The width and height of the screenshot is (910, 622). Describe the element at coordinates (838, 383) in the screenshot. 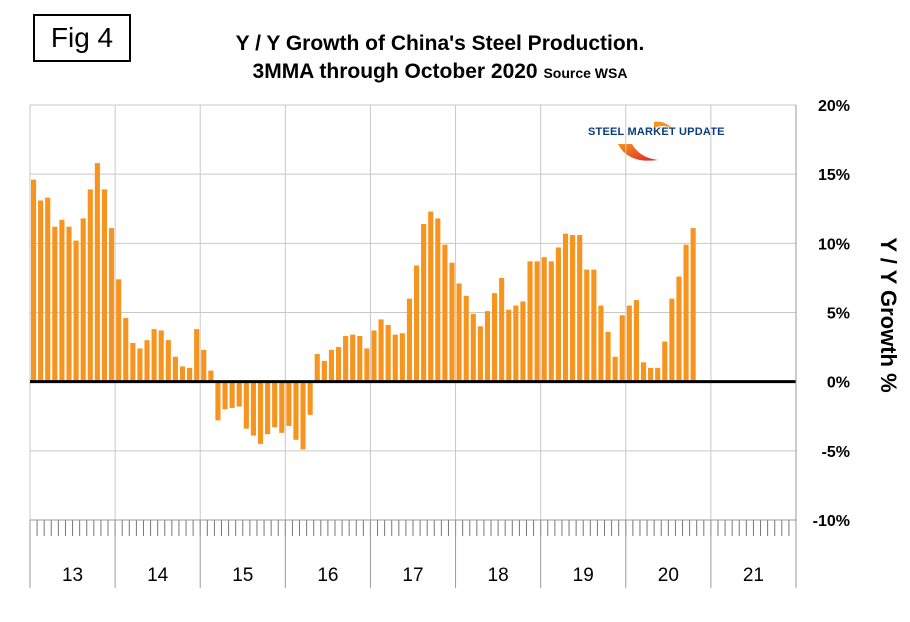

I see `y-tick-label: 0%` at that location.